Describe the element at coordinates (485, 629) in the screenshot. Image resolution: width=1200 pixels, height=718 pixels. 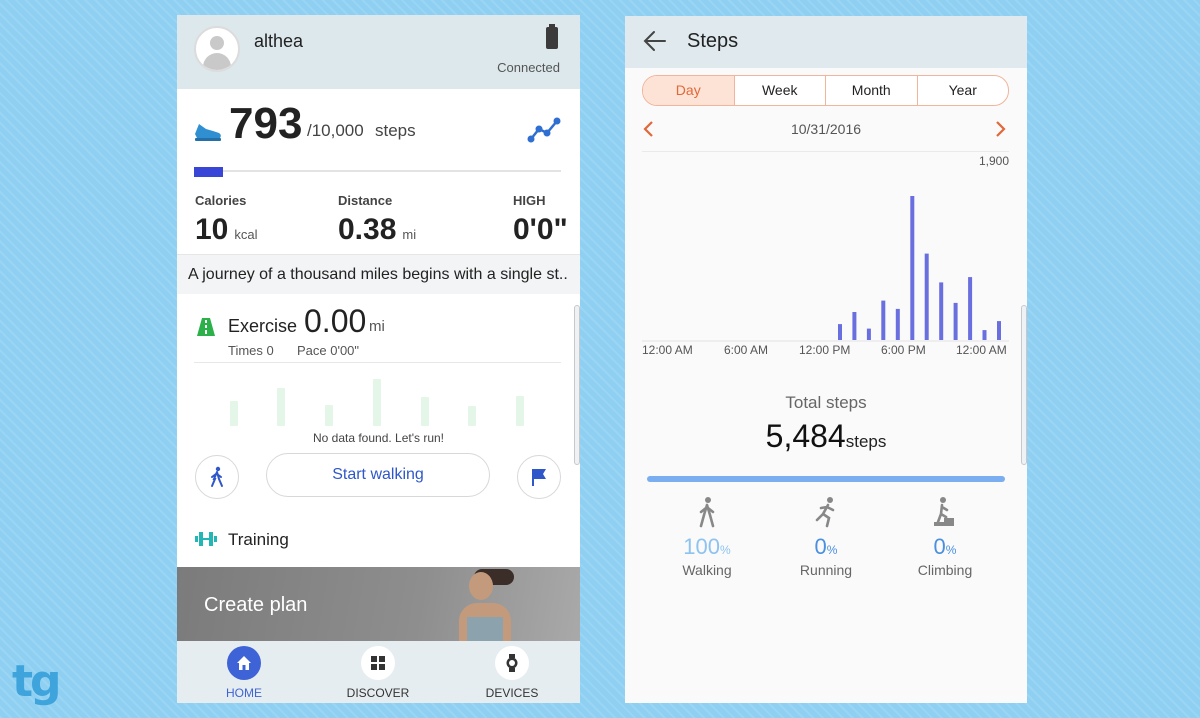
I see `runner-image-top` at that location.